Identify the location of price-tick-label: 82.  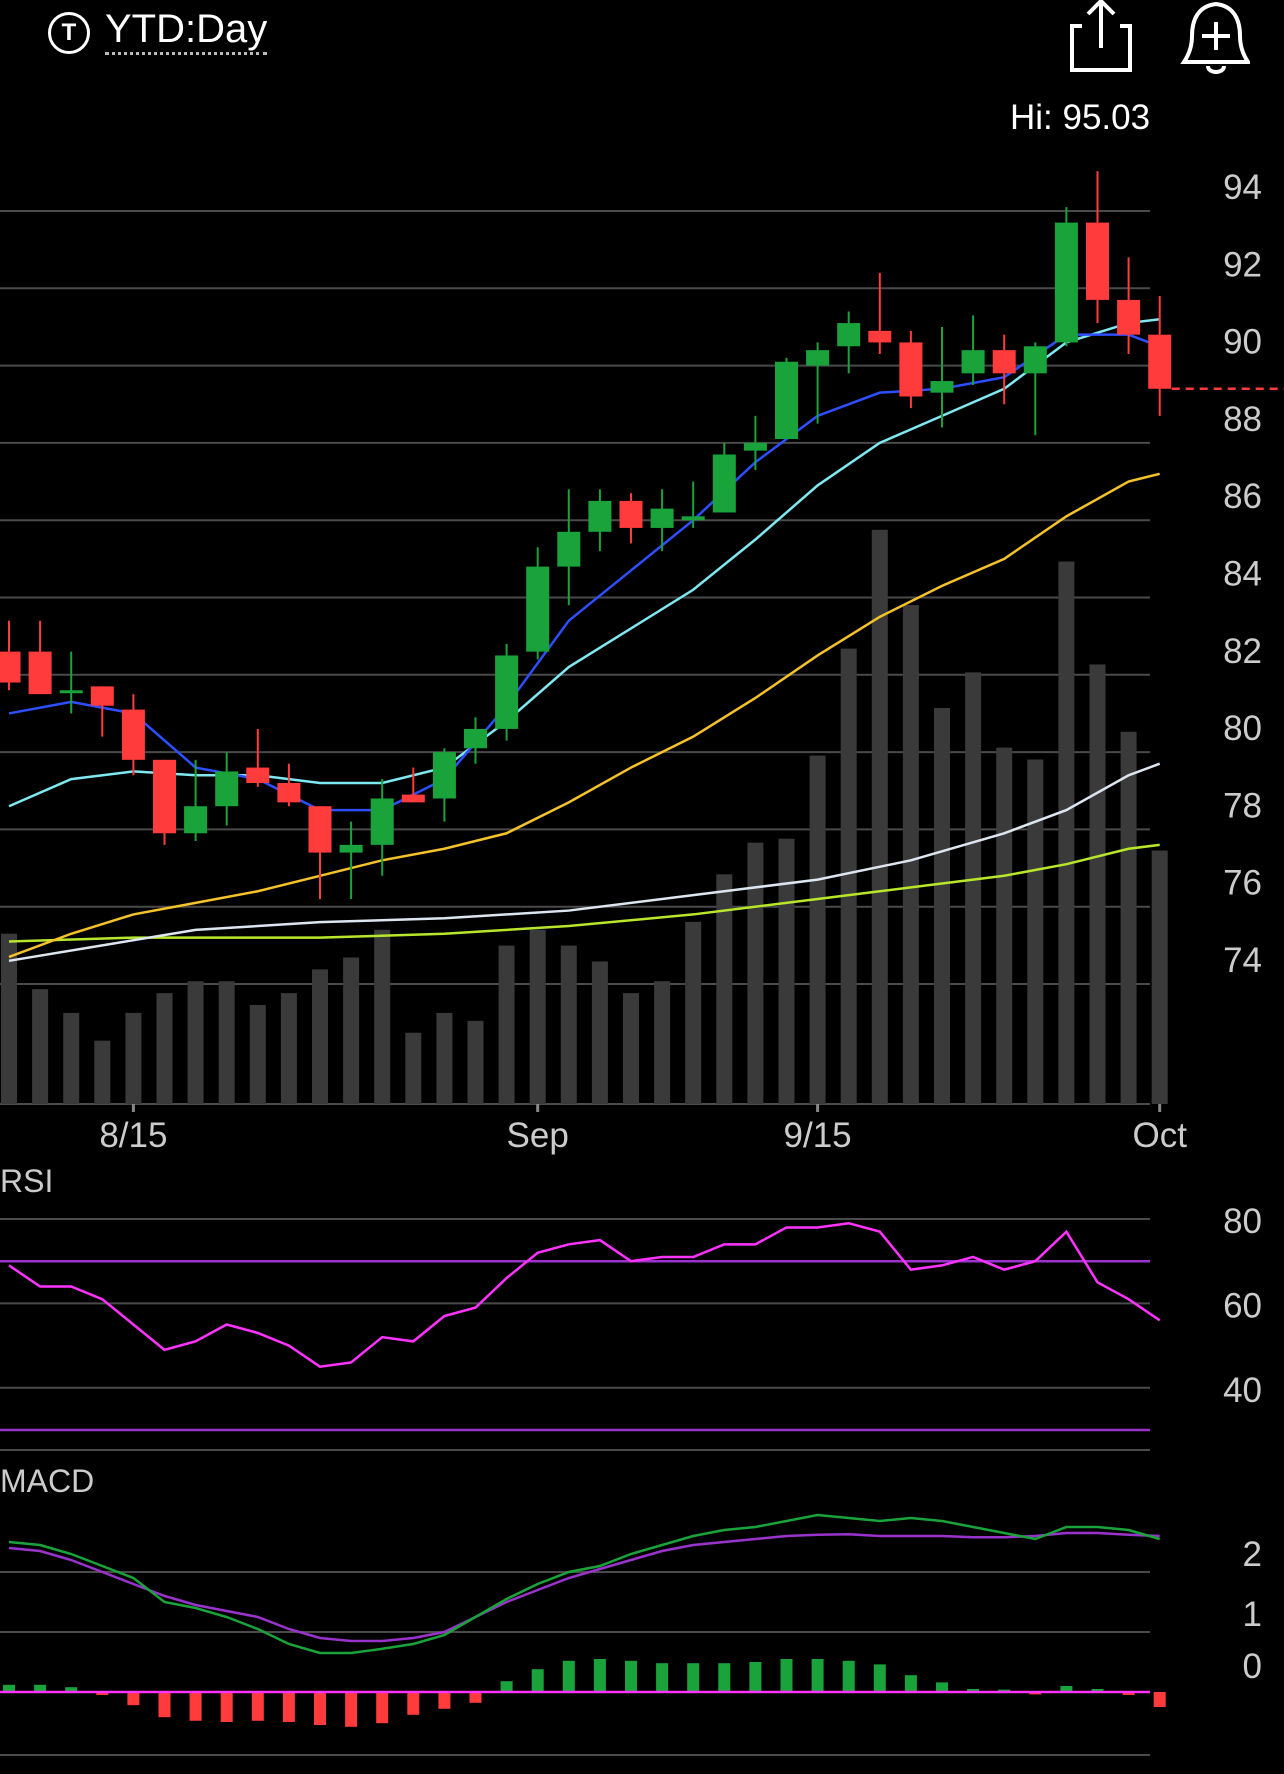
(1242, 651).